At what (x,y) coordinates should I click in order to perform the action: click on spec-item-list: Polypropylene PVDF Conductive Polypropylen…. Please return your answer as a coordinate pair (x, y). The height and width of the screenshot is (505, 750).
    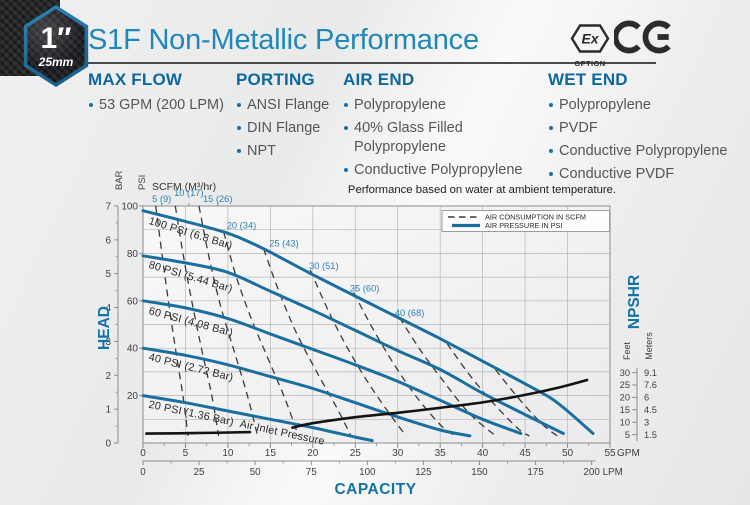
    Looking at the image, I should click on (648, 139).